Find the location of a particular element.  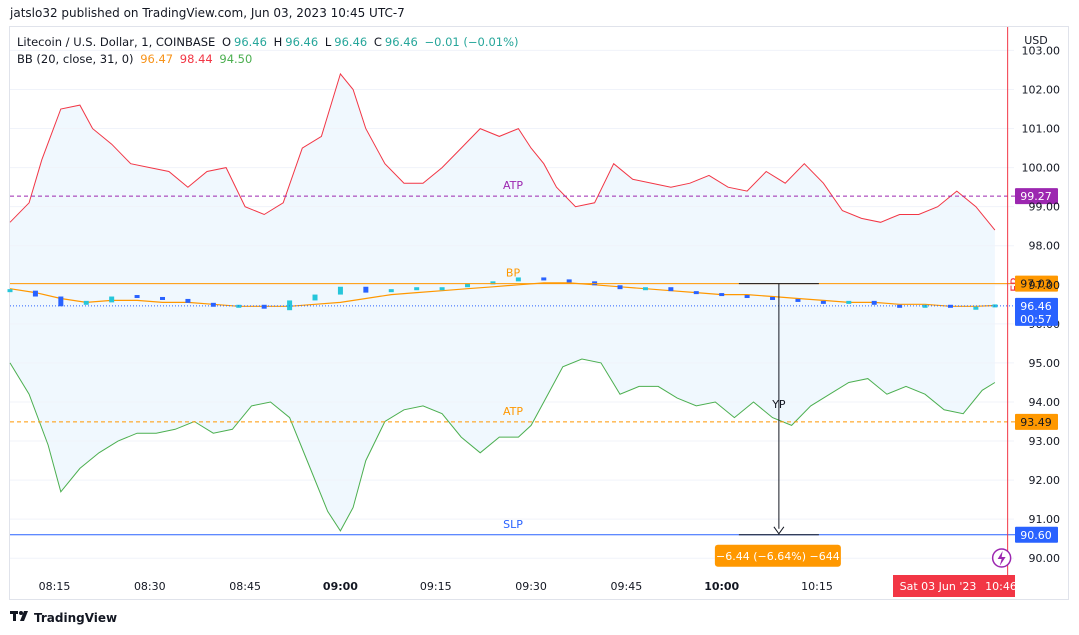

ohlc-l-label: L is located at coordinates (328, 42).